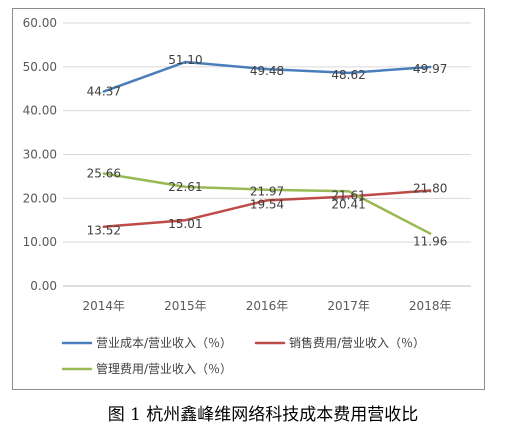 The image size is (526, 433). Describe the element at coordinates (43, 286) in the screenshot. I see `y-tick-label: 0.00` at that location.